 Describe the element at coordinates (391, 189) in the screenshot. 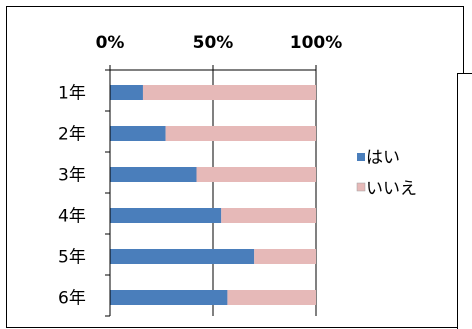

I see `legend-label-iie: いいえ` at that location.